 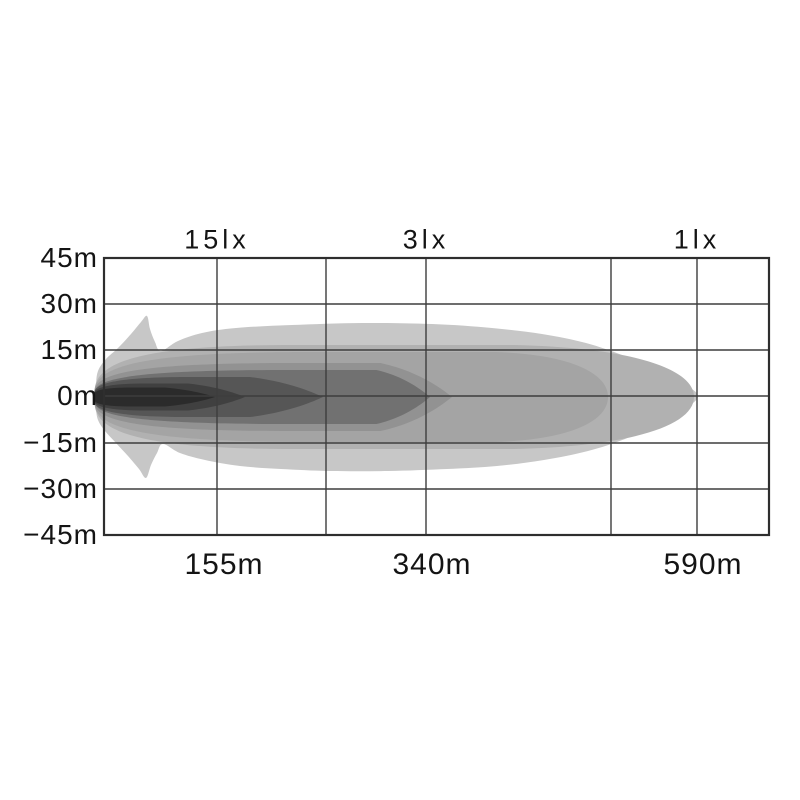 I want to click on distance-label-340m: 340m, so click(x=432, y=564).